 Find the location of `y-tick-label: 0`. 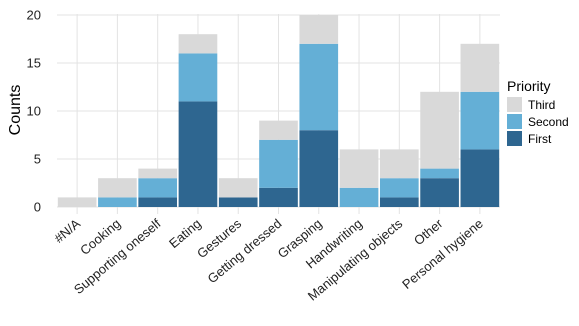

y-tick-label: 0 is located at coordinates (37, 207).